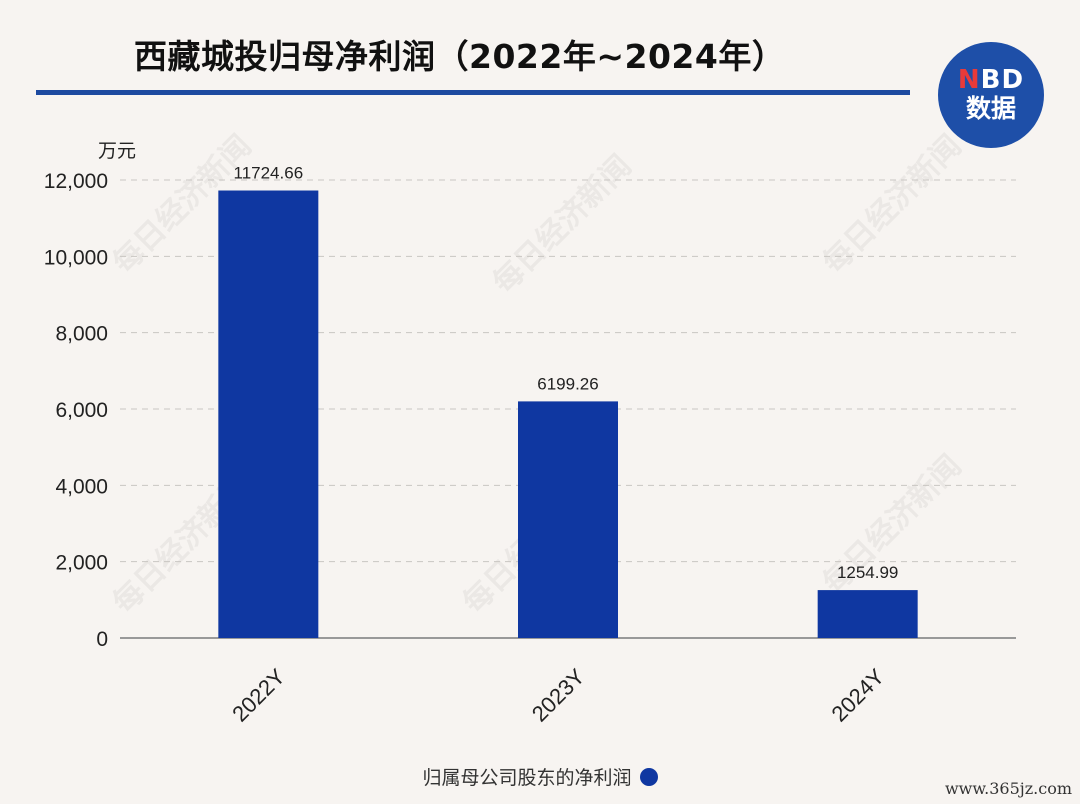 The image size is (1080, 804). I want to click on chart-title: 西藏城投归母净利润（2022年~2024年）, so click(460, 56).